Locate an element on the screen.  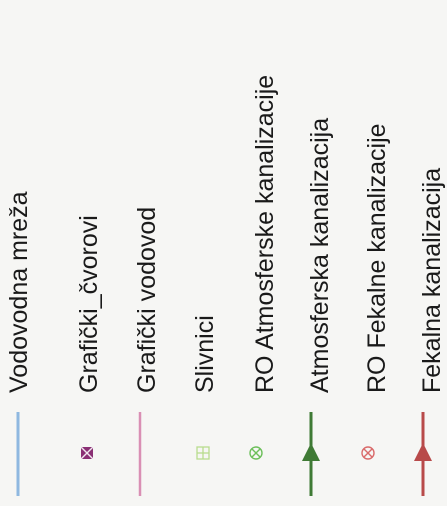
legend-label-slivnici: Slivnici is located at coordinates (205, 354).